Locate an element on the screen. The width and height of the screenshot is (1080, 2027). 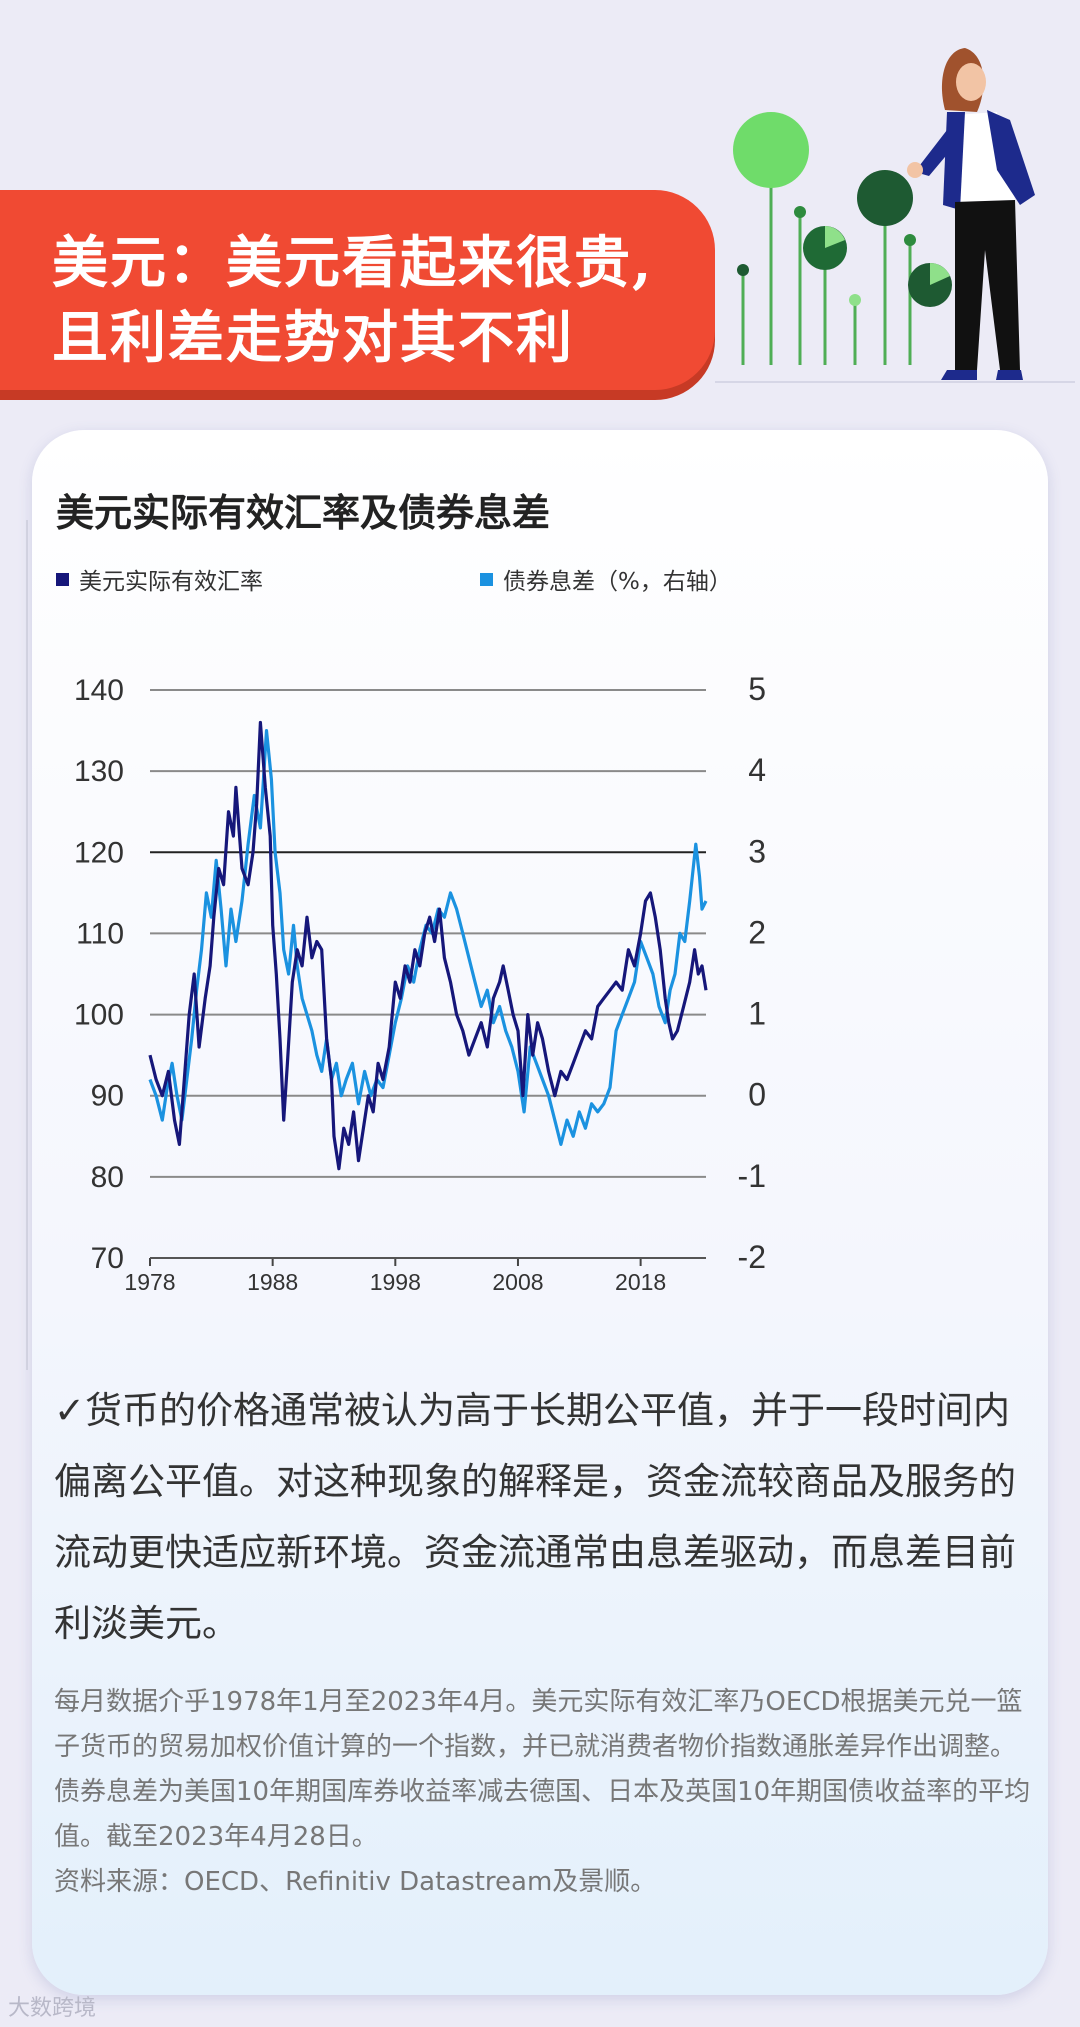
x-tick-label: 1998 is located at coordinates (395, 1282).